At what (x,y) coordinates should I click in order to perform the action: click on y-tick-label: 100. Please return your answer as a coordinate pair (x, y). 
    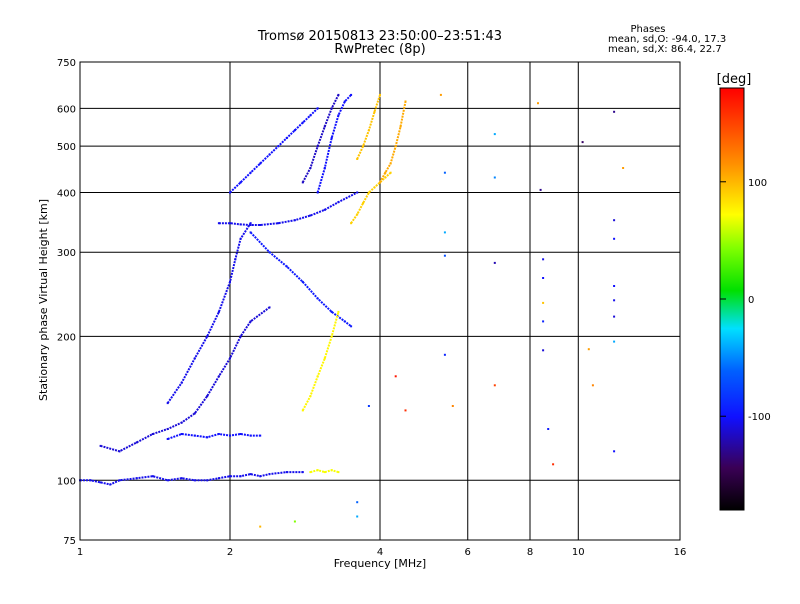
    Looking at the image, I should click on (66, 481).